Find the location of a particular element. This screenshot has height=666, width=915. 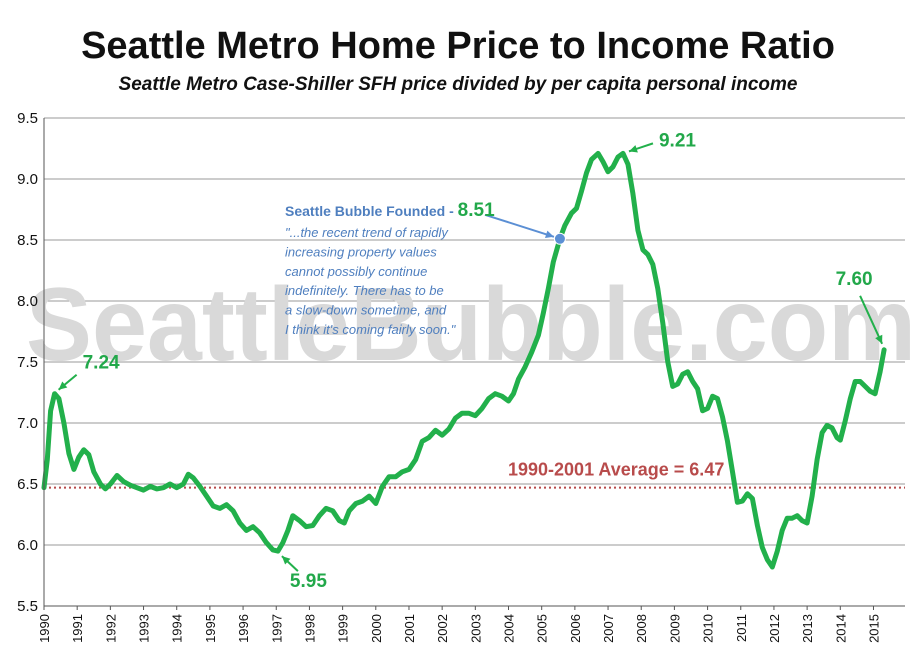

quote-line: a slow-down sometime, and is located at coordinates (366, 310).